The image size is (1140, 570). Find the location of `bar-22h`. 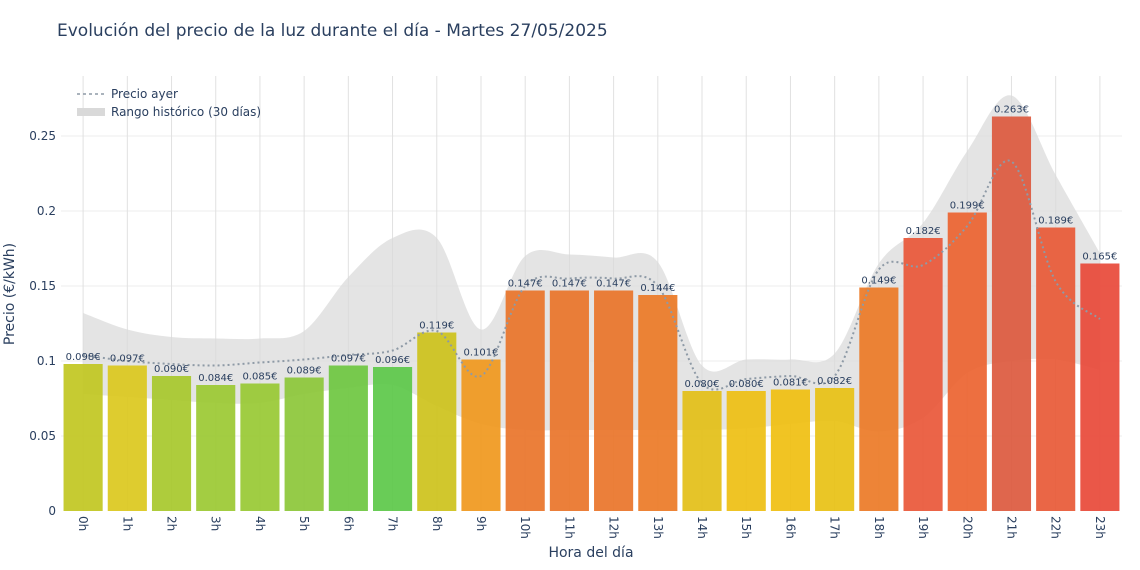

bar-22h is located at coordinates (1056, 369).